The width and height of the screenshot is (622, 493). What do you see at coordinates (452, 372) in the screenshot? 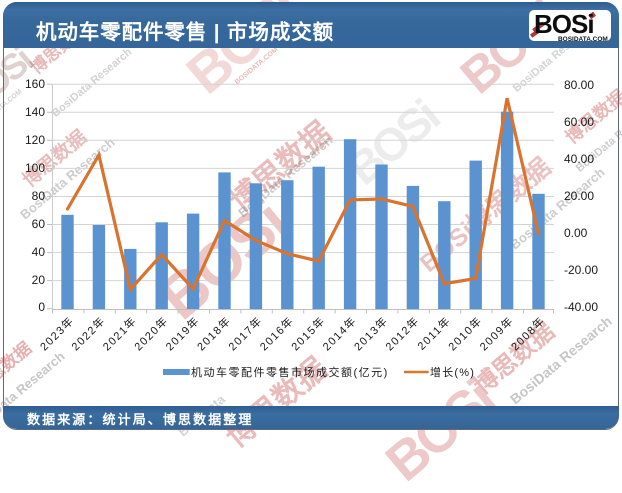
I see `svg-text: 增长(%)` at bounding box center [452, 372].